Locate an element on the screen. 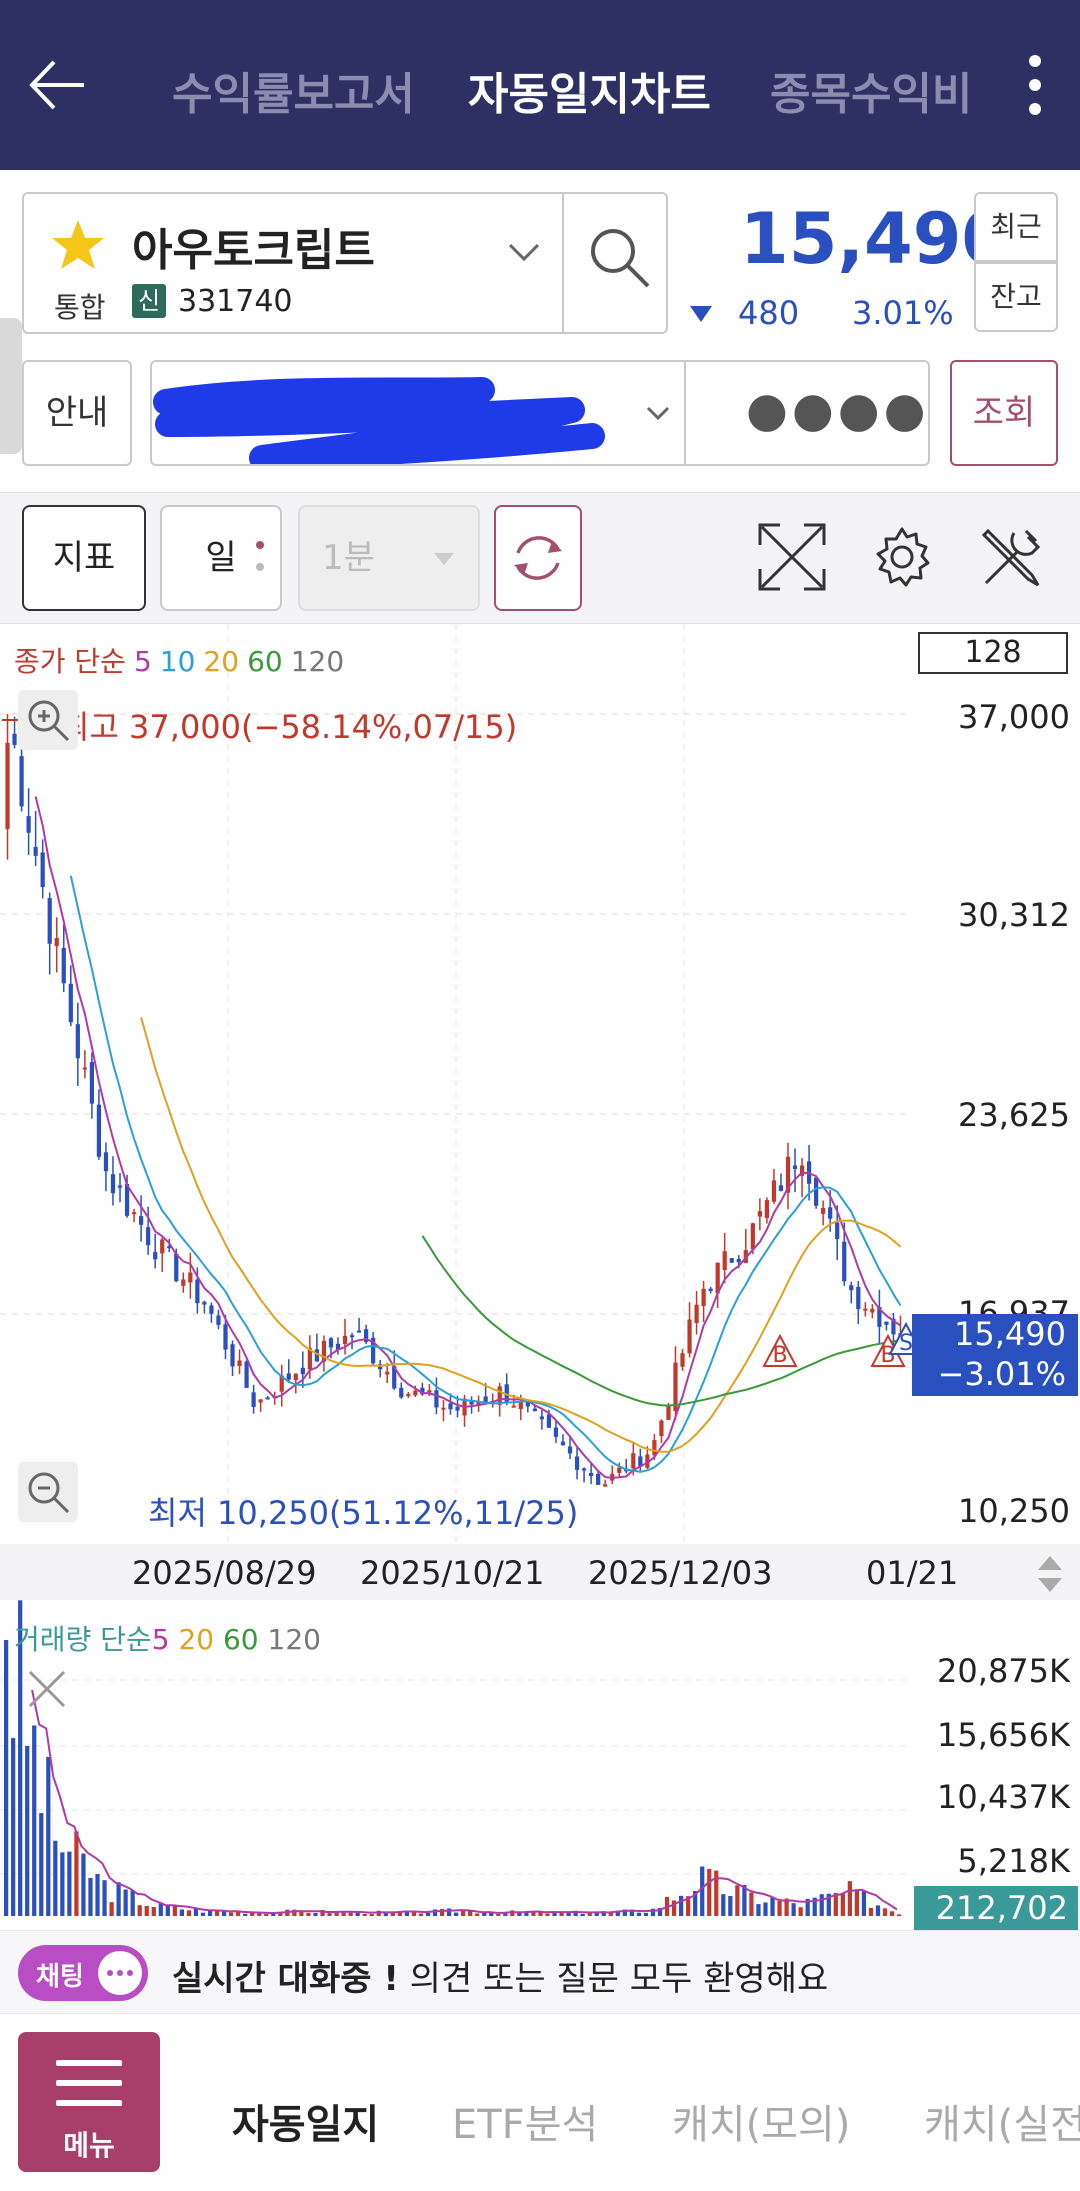  legend-label: 종가 단순 is located at coordinates (70, 661).